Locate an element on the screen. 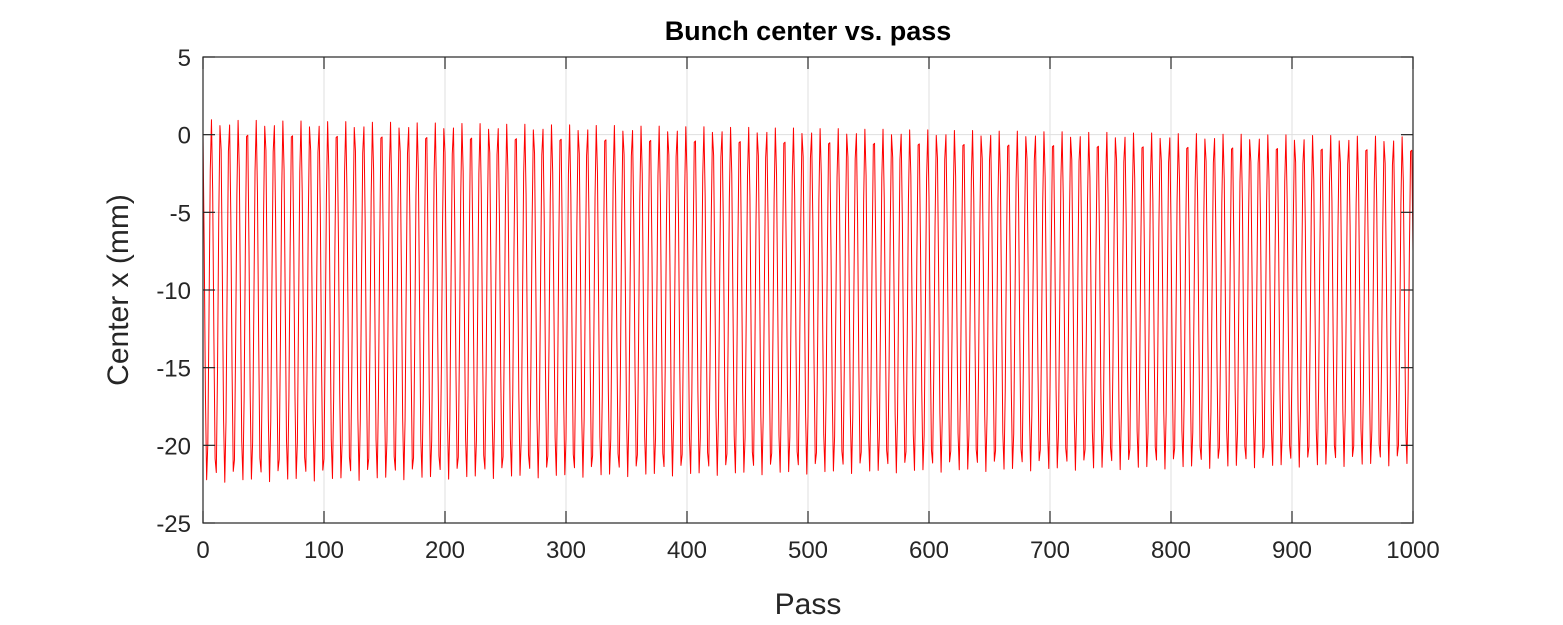 Image resolution: width=1563 pixels, height=625 pixels. x-tick-label: 800 is located at coordinates (1171, 550).